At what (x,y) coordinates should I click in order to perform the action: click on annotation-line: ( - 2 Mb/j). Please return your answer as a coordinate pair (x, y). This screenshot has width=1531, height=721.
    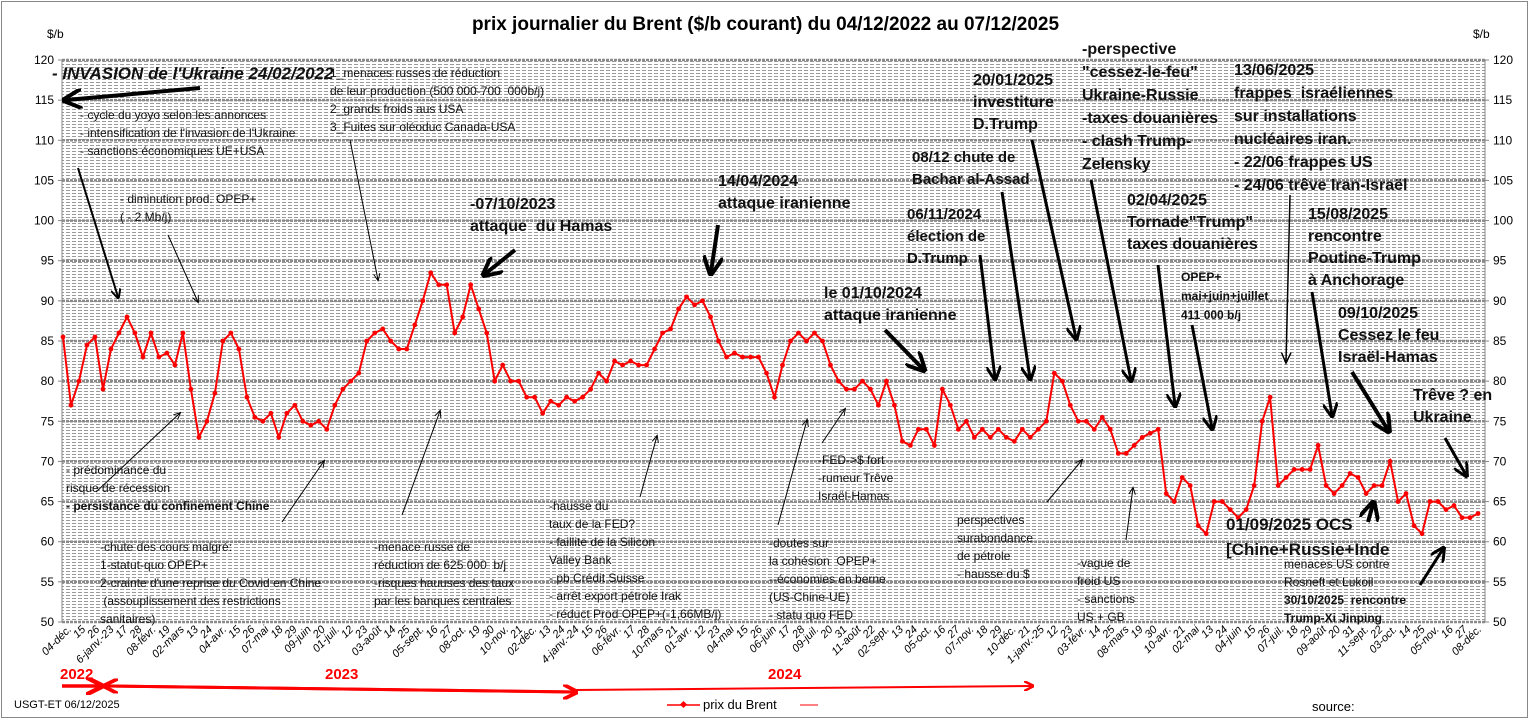
    Looking at the image, I should click on (146, 217).